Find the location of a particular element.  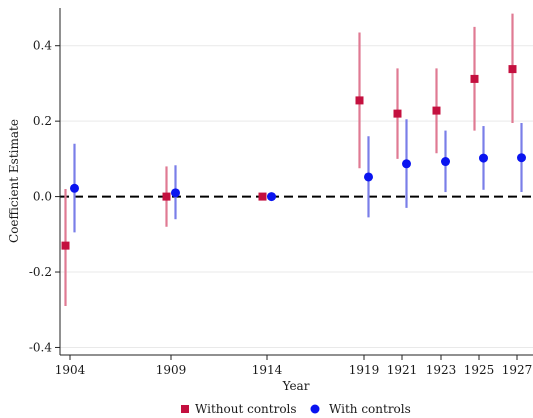

x-axis-title: Year is located at coordinates (296, 386).